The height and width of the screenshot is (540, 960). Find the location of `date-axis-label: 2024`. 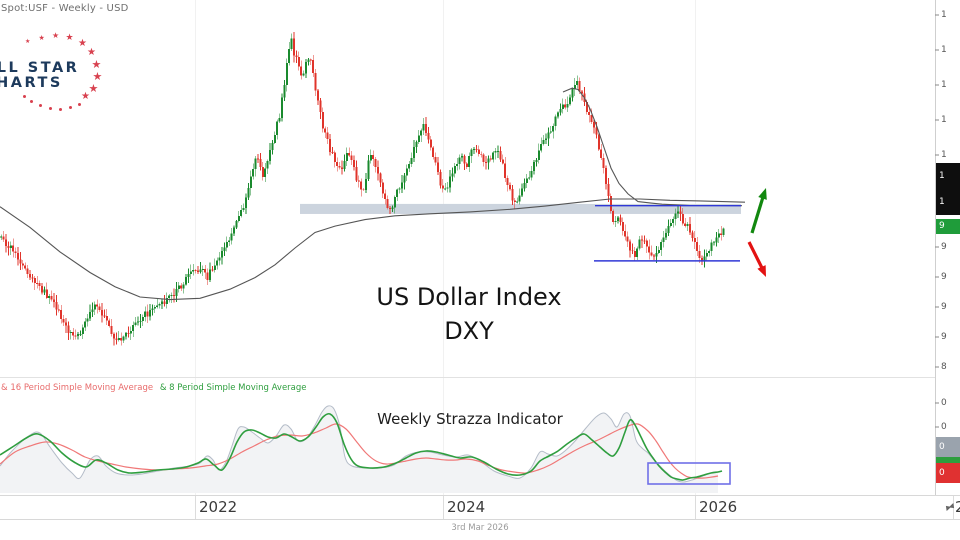

date-axis-label: 2024 is located at coordinates (466, 507).